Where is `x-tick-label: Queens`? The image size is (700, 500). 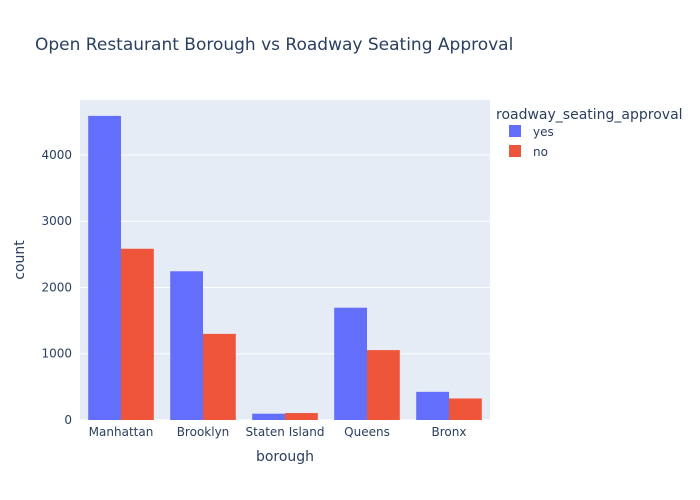
x-tick-label: Queens is located at coordinates (367, 432).